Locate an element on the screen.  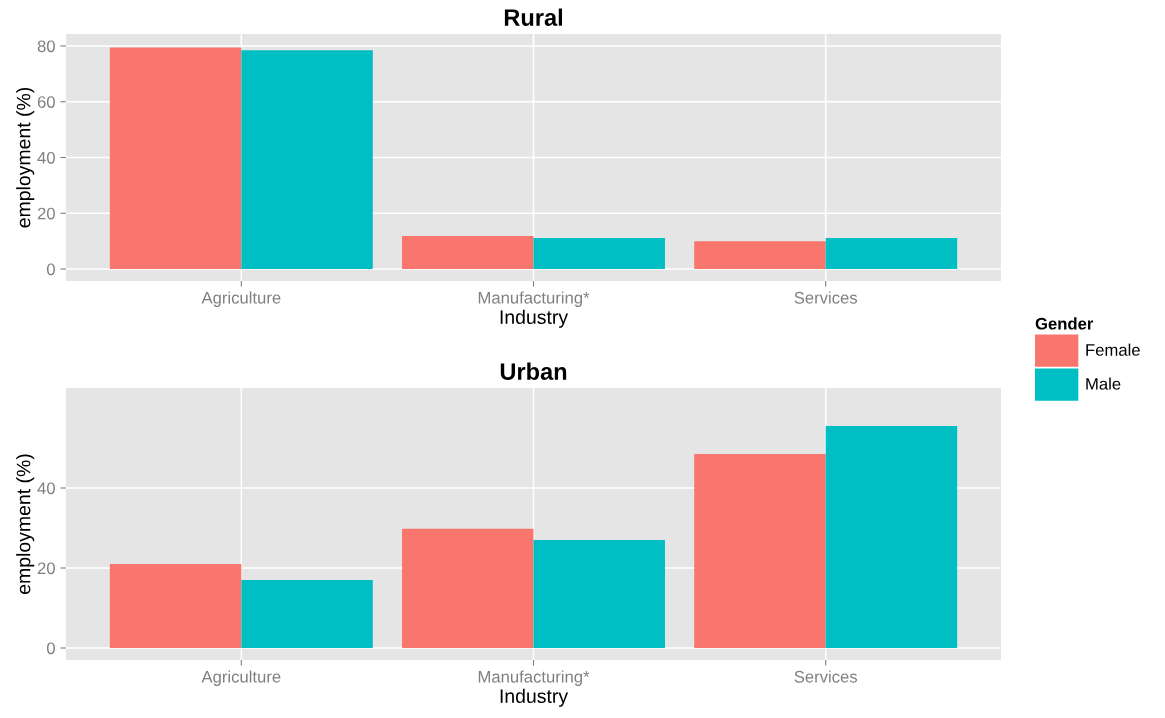
chart-title: Rural is located at coordinates (533, 17).